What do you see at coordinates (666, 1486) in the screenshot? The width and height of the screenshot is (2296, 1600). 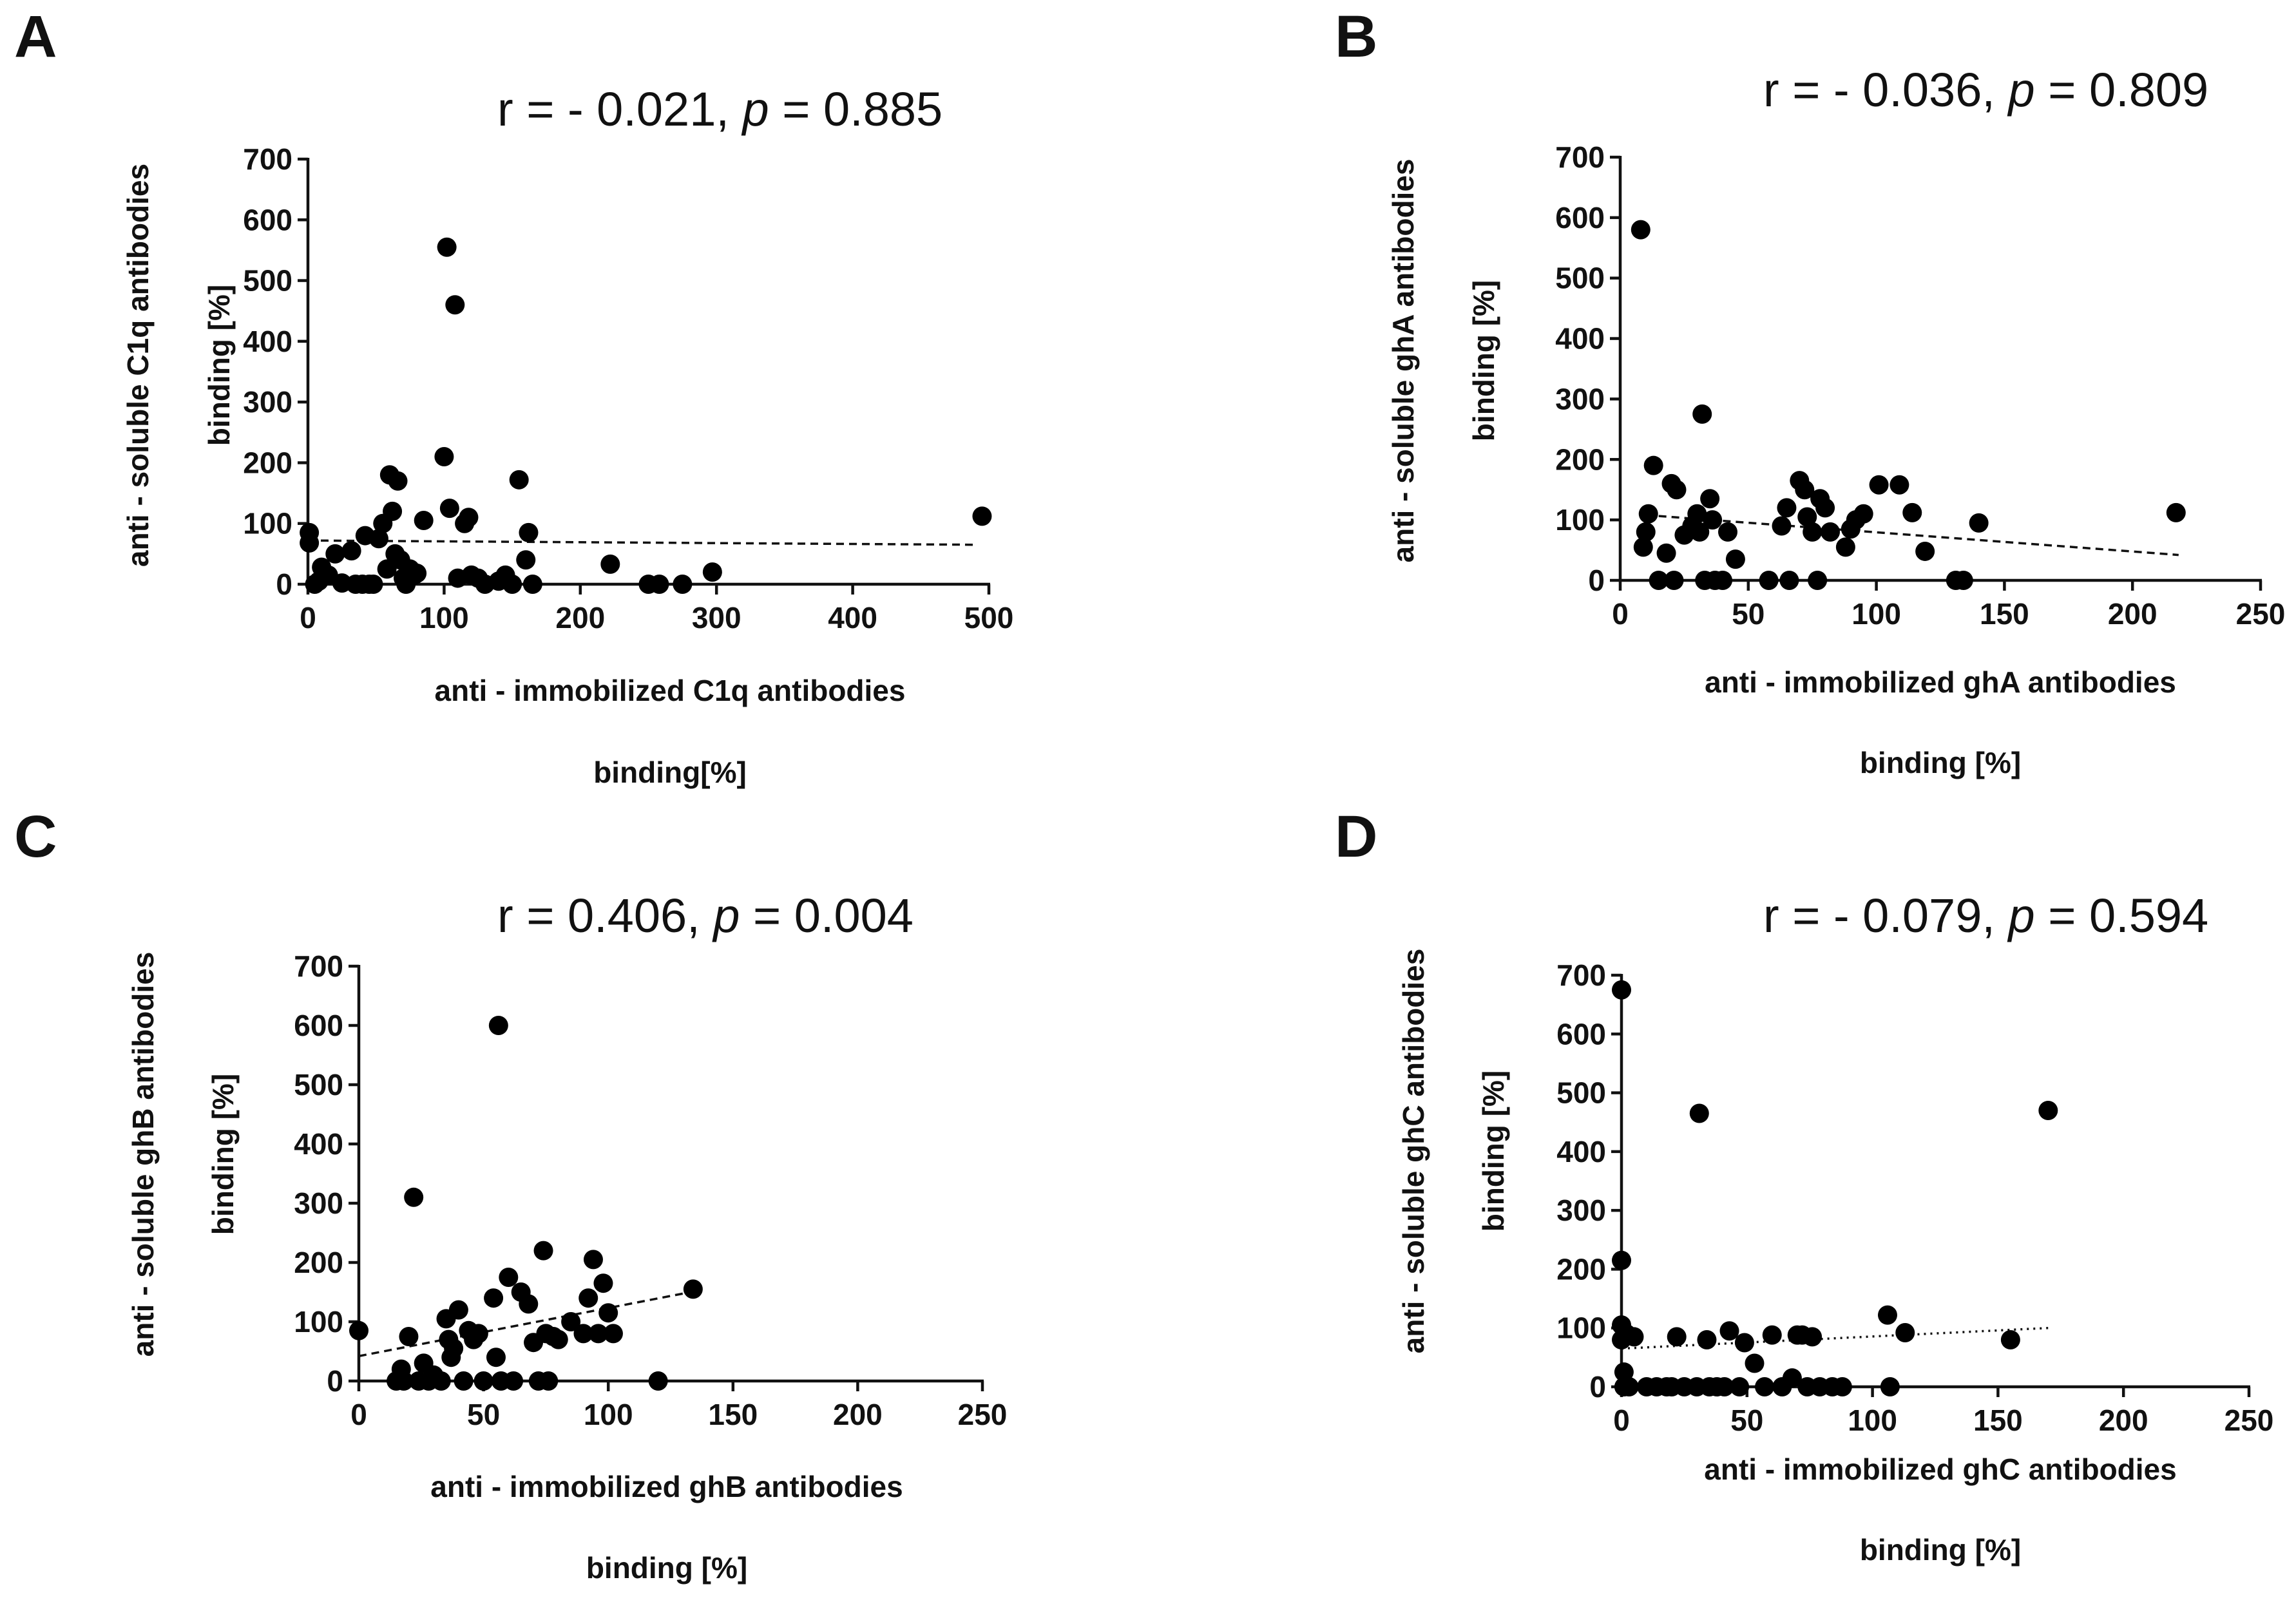 I see `x-axis-label-line1: anti - immobilized ghB antibodies` at bounding box center [666, 1486].